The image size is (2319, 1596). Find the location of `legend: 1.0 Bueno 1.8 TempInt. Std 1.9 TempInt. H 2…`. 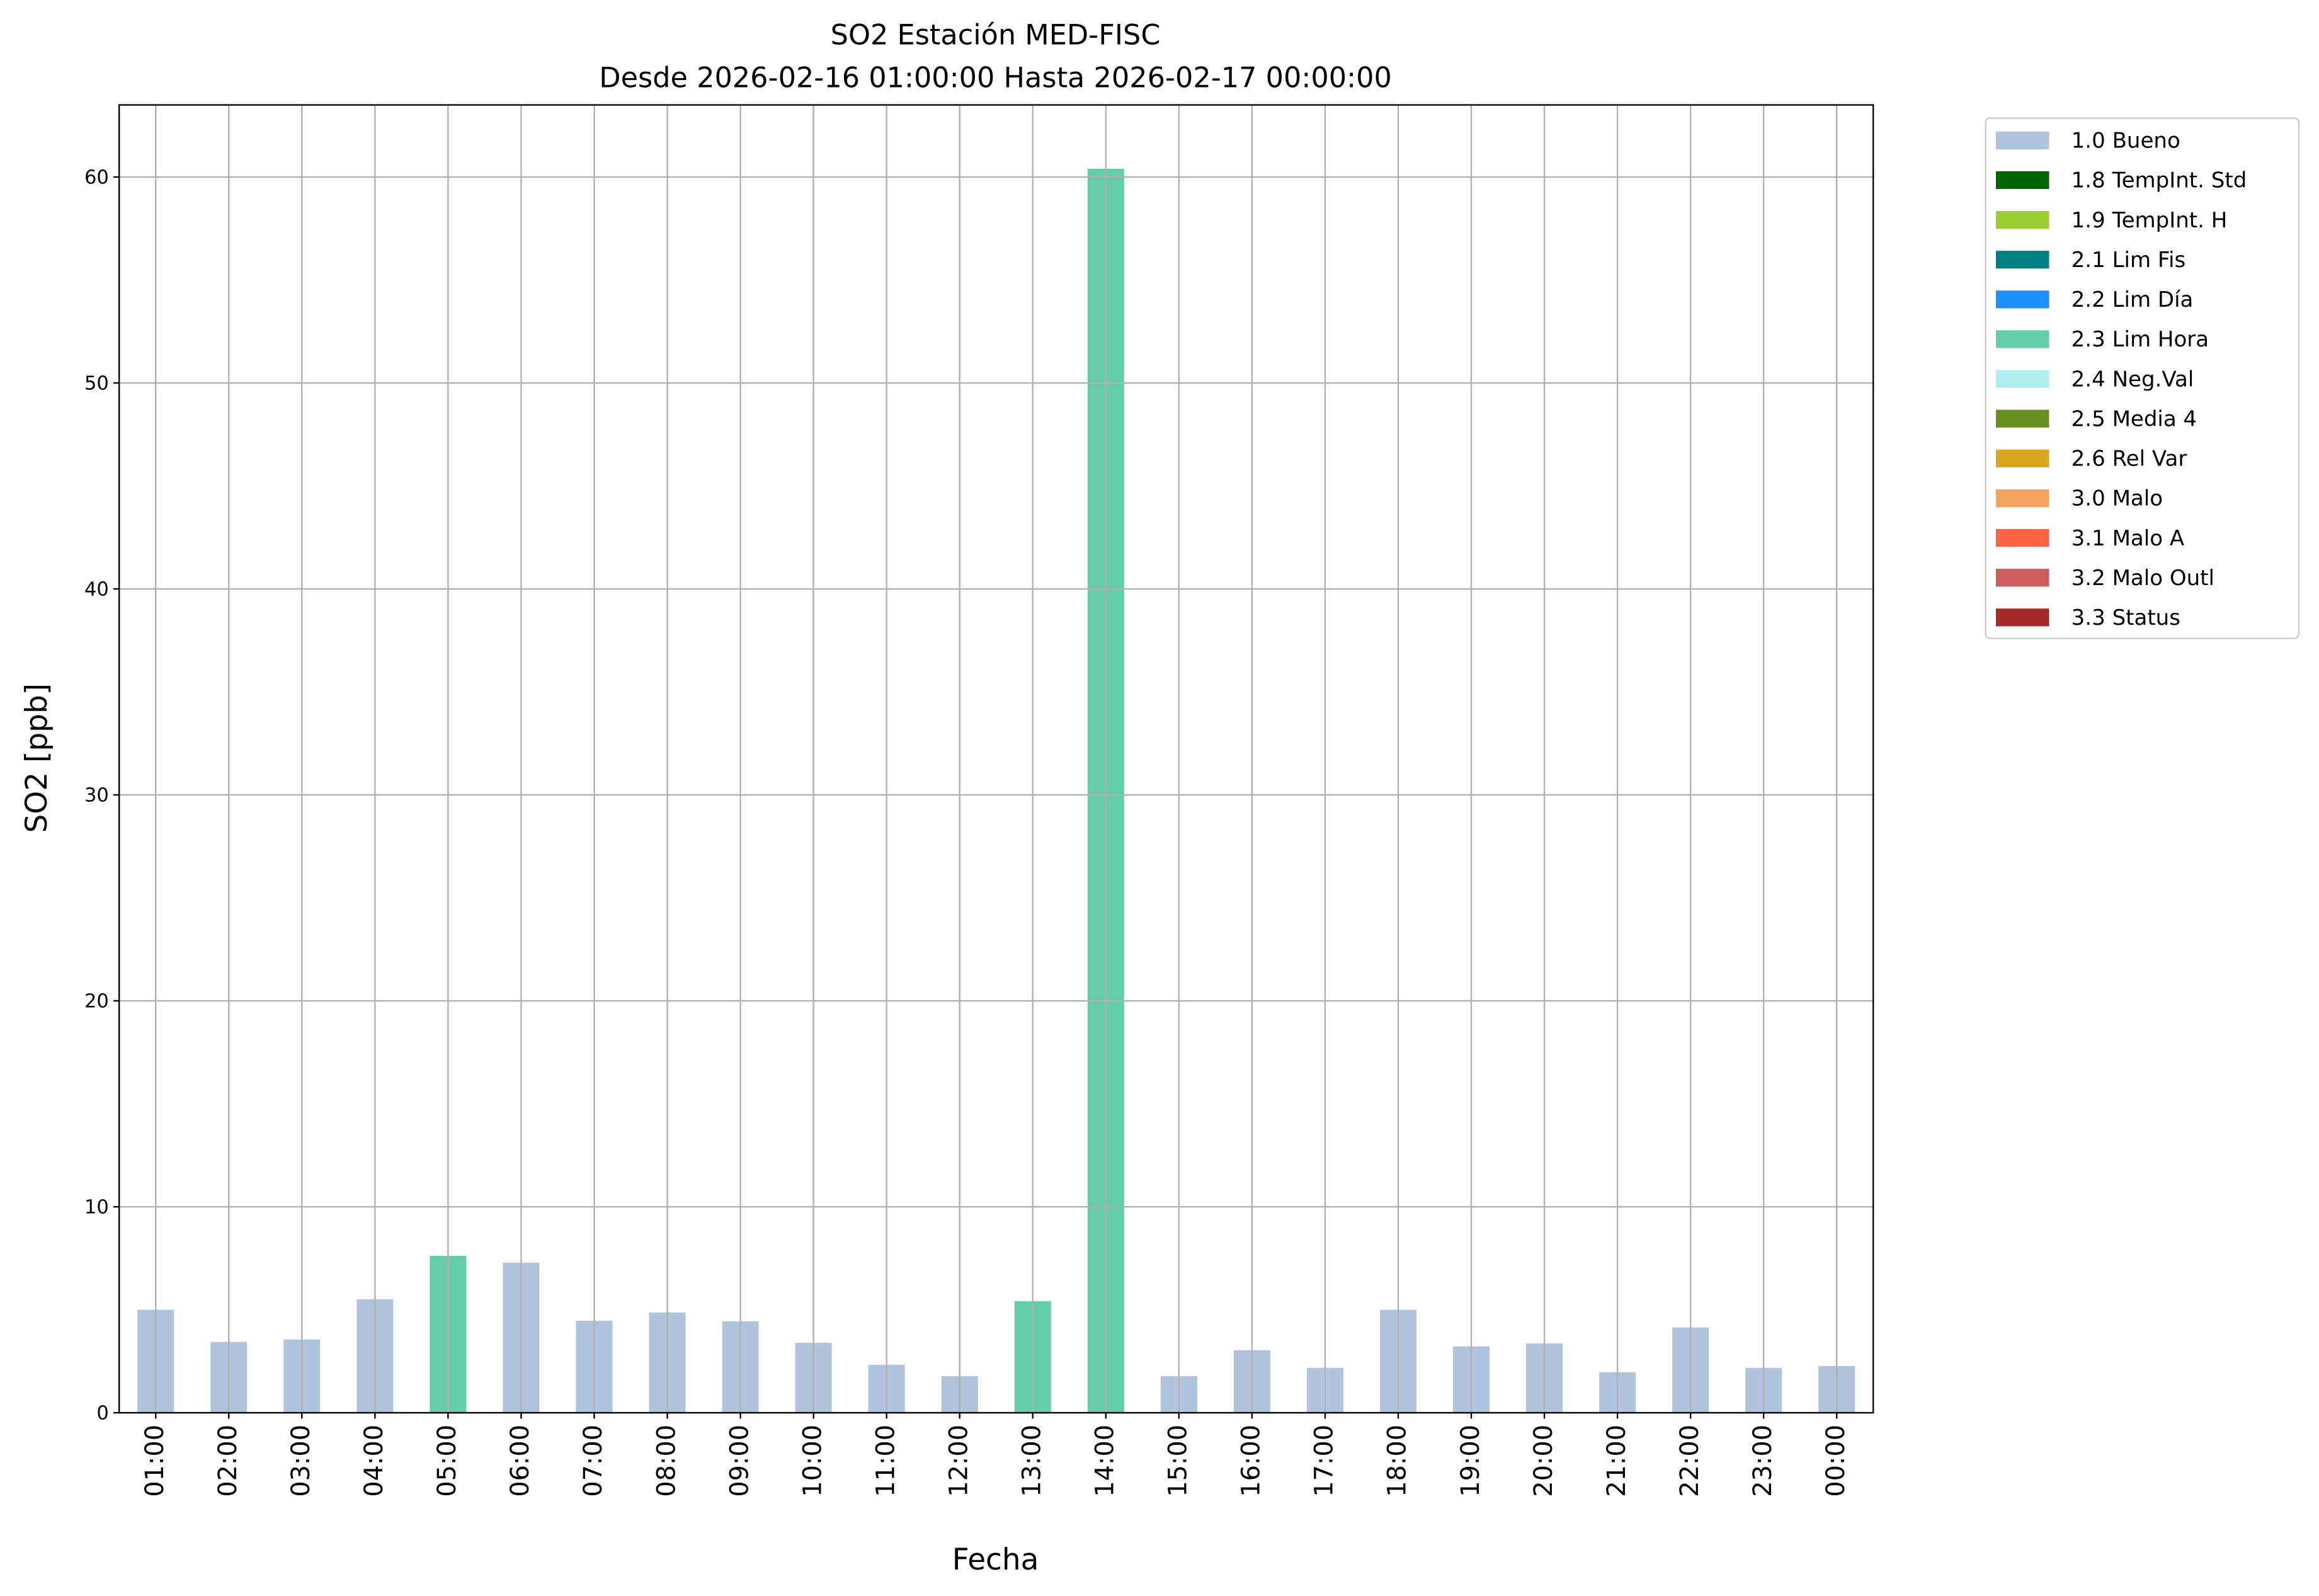

legend: 1.0 Bueno 1.8 TempInt. Std 1.9 TempInt. H 2… is located at coordinates (2142, 378).